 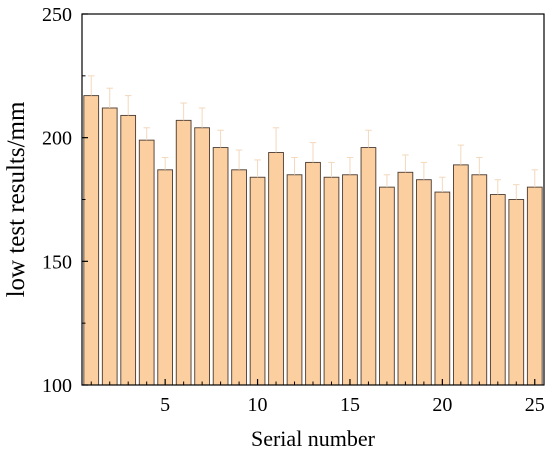 What do you see at coordinates (57, 139) in the screenshot?
I see `y-tick-label-200: 200` at bounding box center [57, 139].